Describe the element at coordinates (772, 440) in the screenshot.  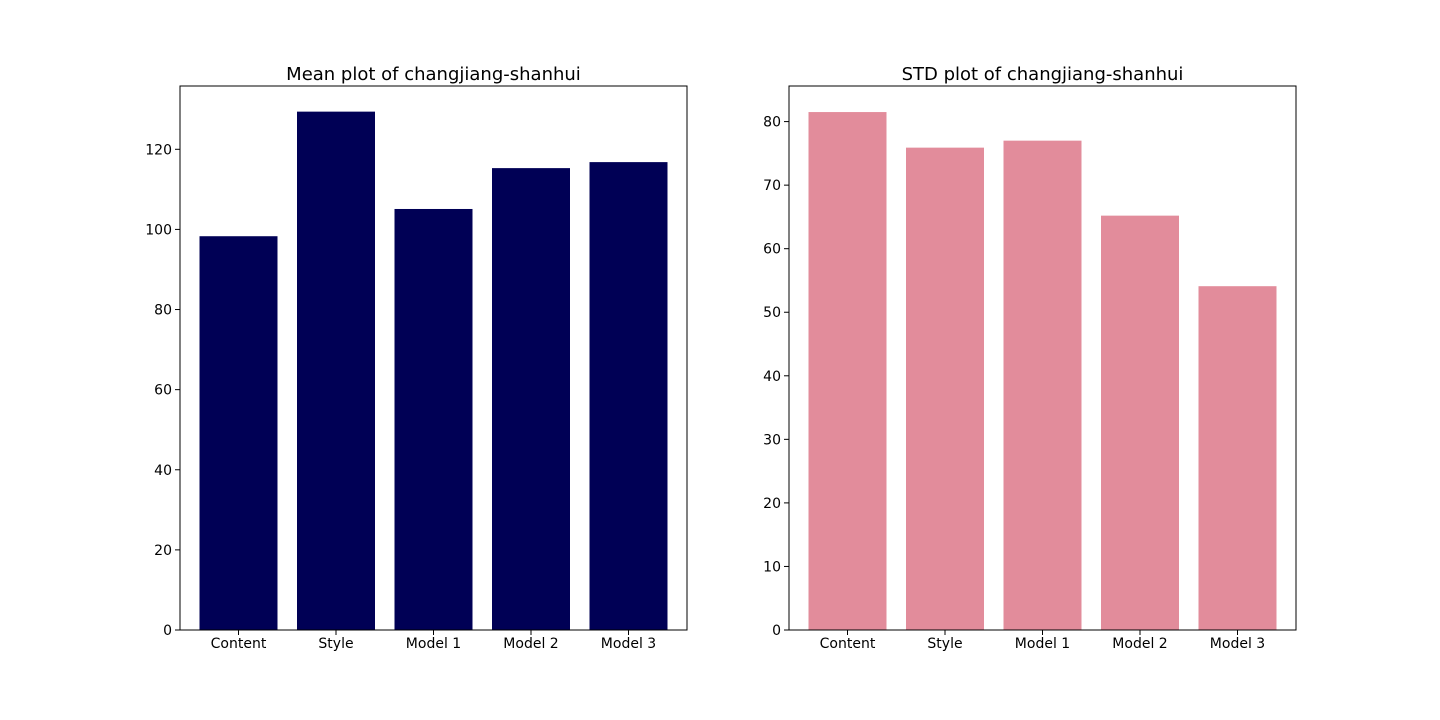
I see `std-ytick-label-3: 30` at that location.